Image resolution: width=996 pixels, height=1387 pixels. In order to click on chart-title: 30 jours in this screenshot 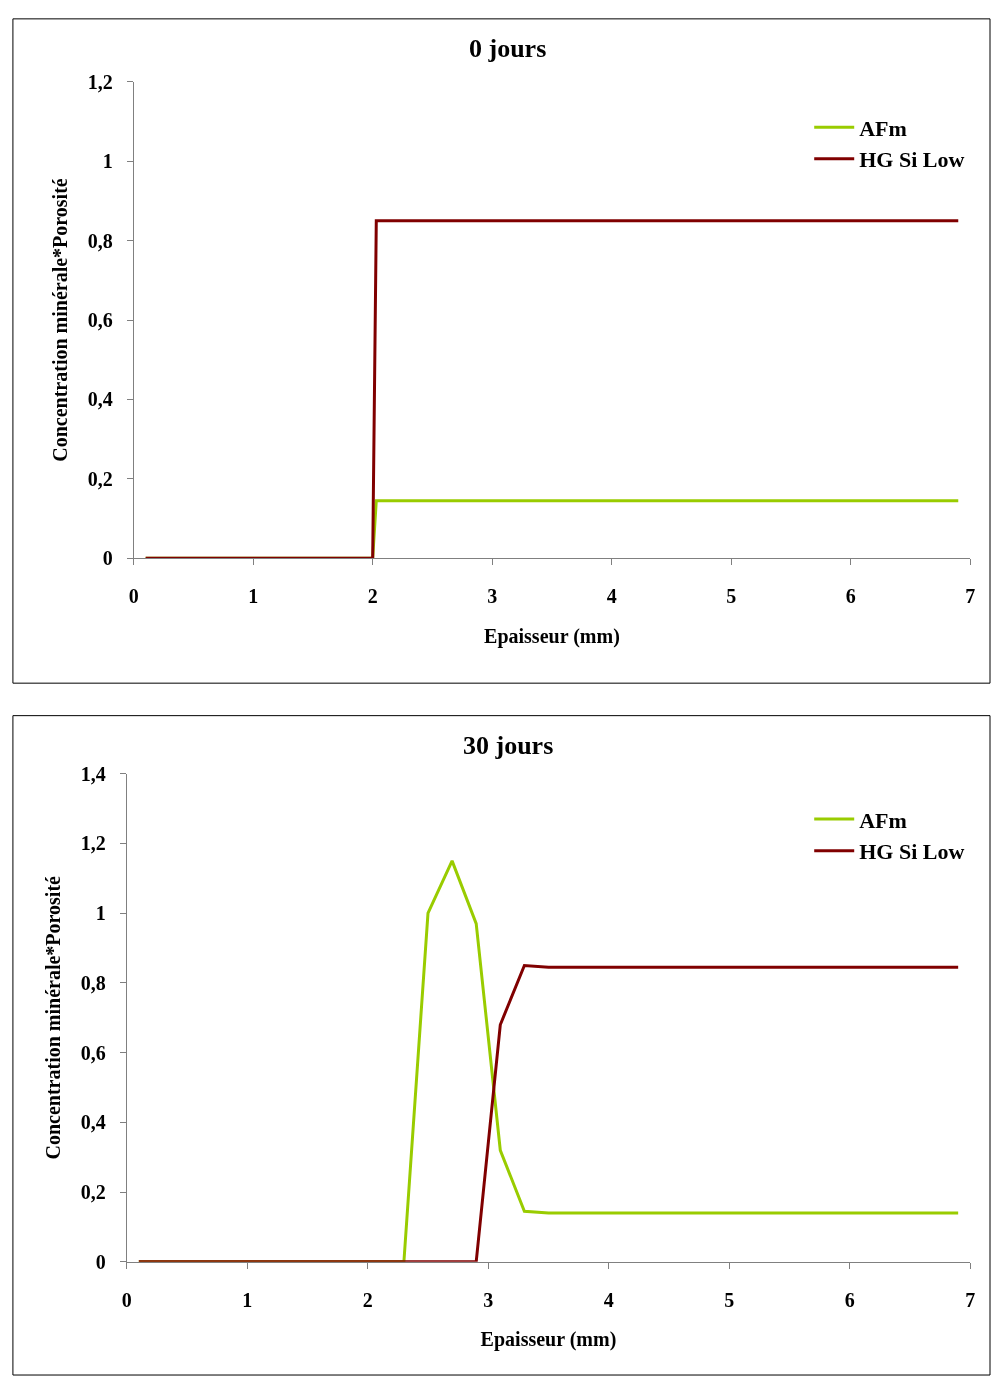, I will do `click(508, 745)`.